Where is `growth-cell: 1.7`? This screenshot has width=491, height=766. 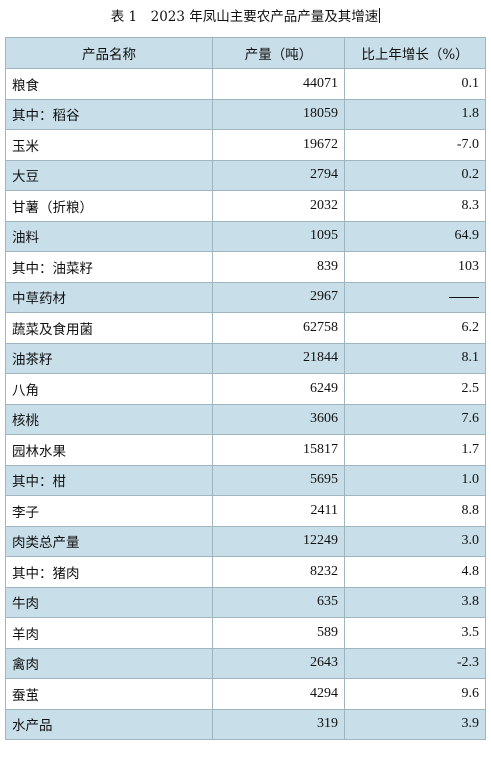
growth-cell: 1.7 is located at coordinates (415, 450).